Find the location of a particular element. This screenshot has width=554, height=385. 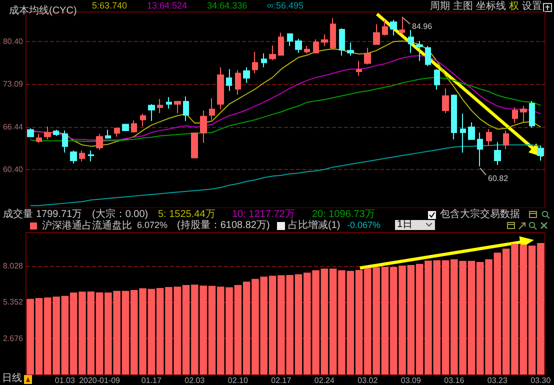

text: 6.072% is located at coordinates (152, 225).